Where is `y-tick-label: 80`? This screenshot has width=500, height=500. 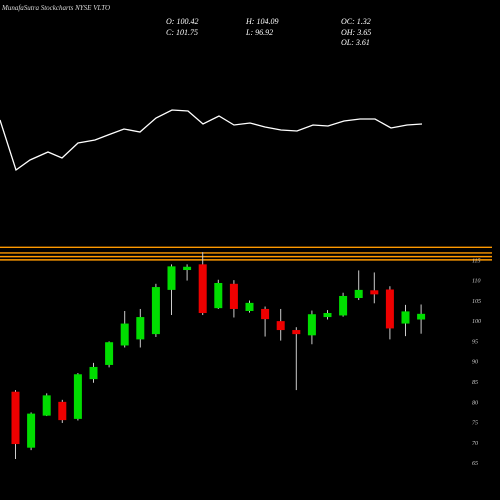
y-tick-label: 80 is located at coordinates (475, 403).